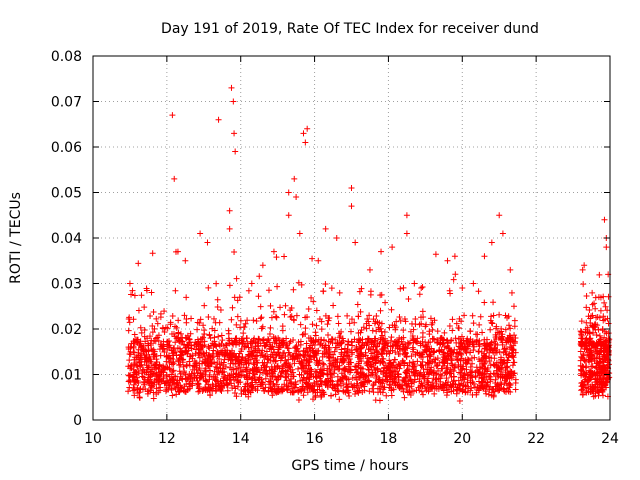  Describe the element at coordinates (66, 148) in the screenshot. I see `y-tick-label: 0.06` at that location.